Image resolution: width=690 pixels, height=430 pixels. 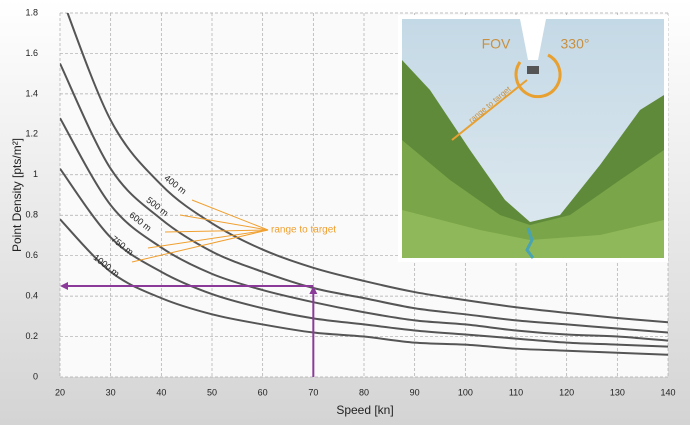 I want to click on x-tick-label: 140, so click(x=667, y=392).